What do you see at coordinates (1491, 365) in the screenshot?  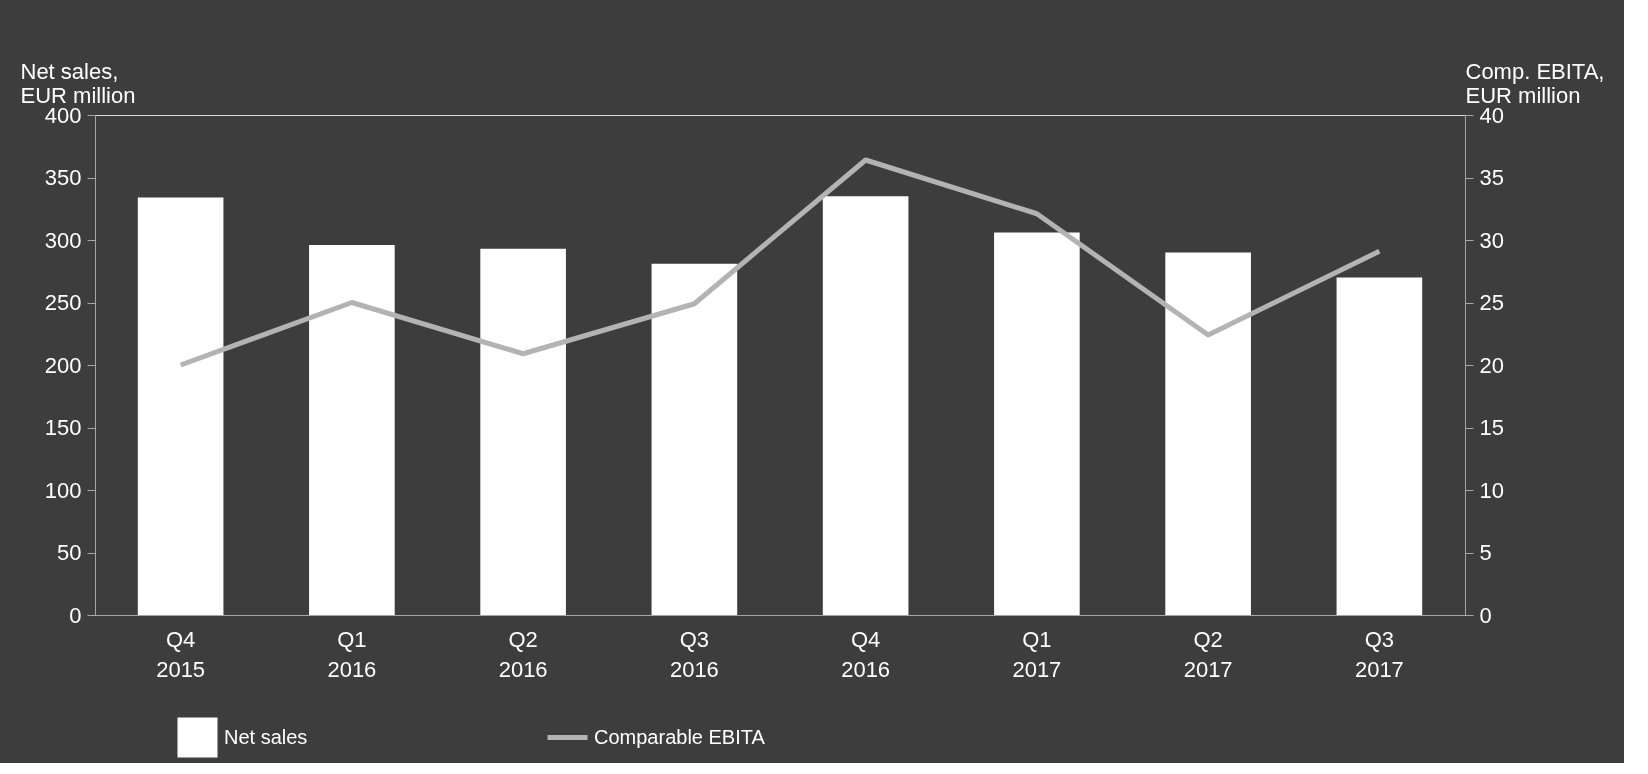 I see `y2-tick-label: 20` at bounding box center [1491, 365].